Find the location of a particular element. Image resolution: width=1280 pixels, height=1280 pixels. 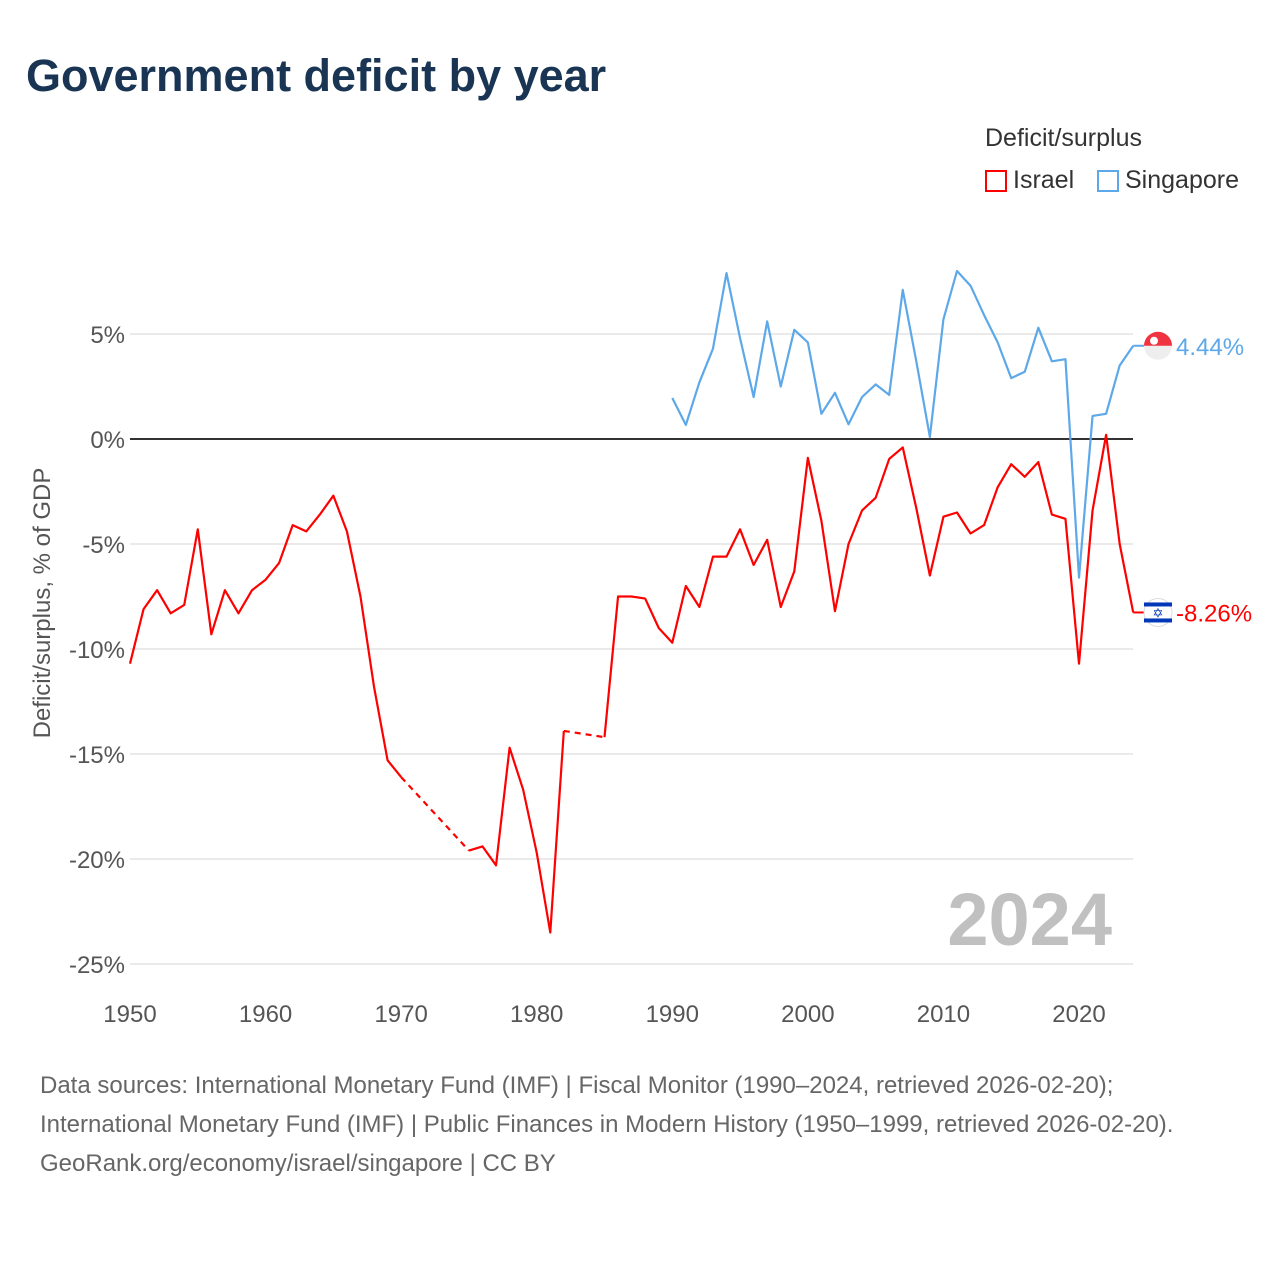

legend-item-singapore: Singapore is located at coordinates (1168, 180).